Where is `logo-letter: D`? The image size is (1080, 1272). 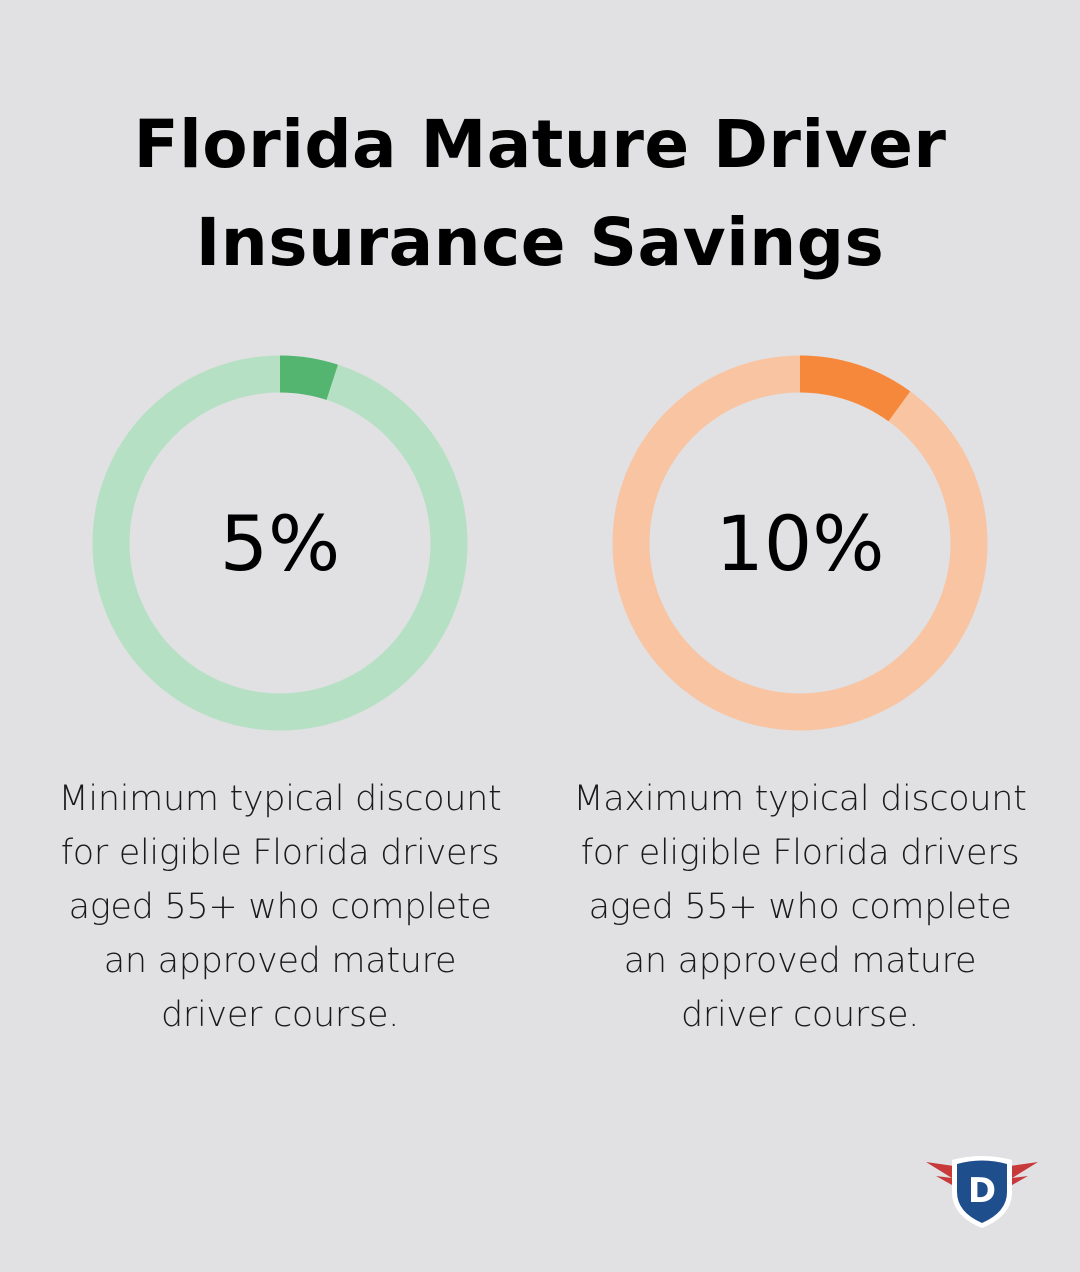
logo-letter: D is located at coordinates (982, 1191).